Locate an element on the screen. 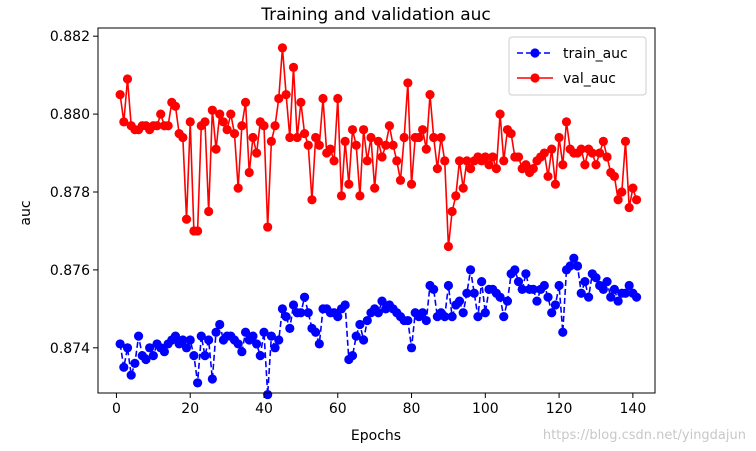 The height and width of the screenshot is (451, 756). x-tick-label: 0 is located at coordinates (116, 409).